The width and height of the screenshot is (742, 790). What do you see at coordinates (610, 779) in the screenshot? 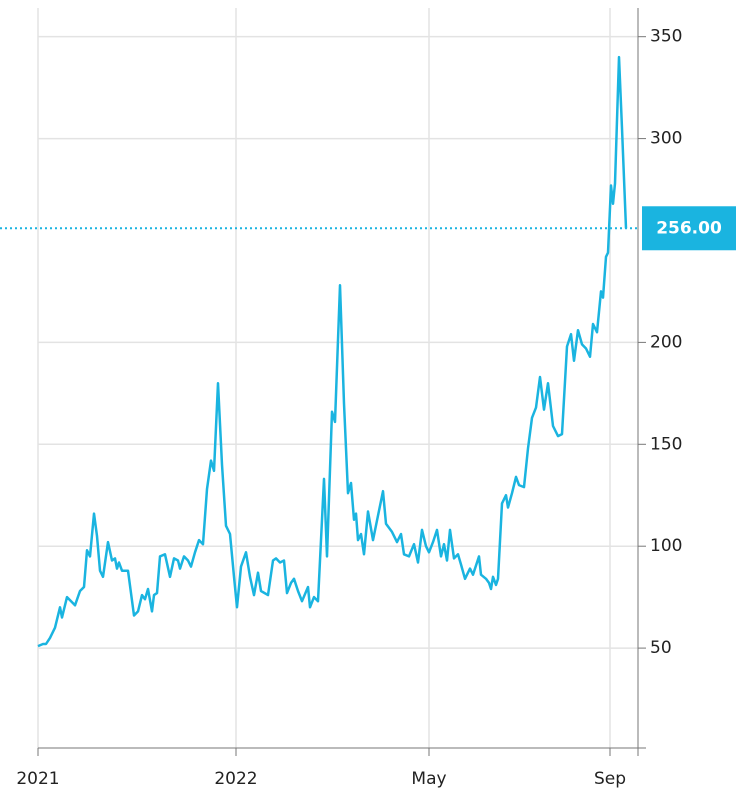
I see `x-tick-label: Sep` at bounding box center [610, 779].